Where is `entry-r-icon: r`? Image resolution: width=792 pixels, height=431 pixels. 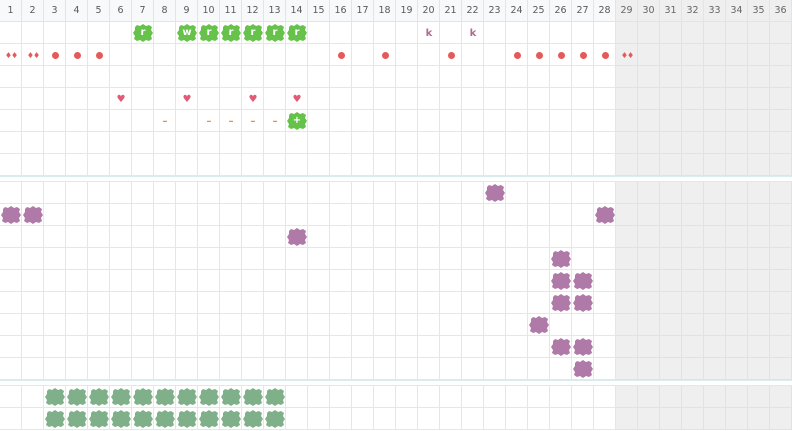 entry-r-icon: r is located at coordinates (275, 33).